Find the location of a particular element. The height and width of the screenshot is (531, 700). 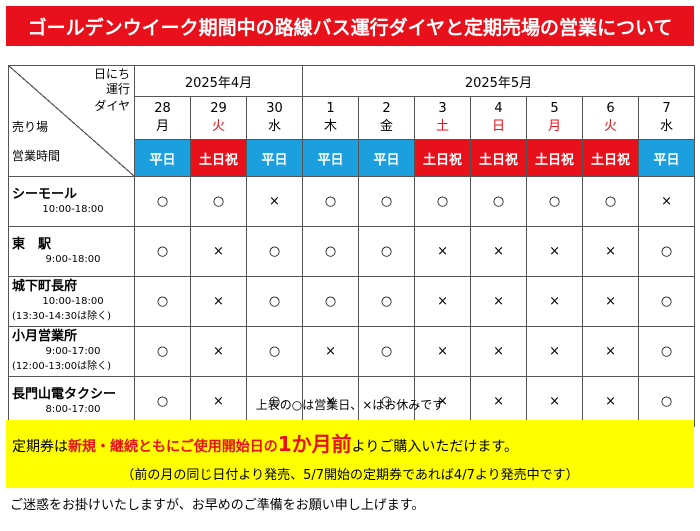

notice-line-2: （前の月の同じ日付より発売、5/7開始の定期券であれば4/7より発売中です） is located at coordinates (350, 475).